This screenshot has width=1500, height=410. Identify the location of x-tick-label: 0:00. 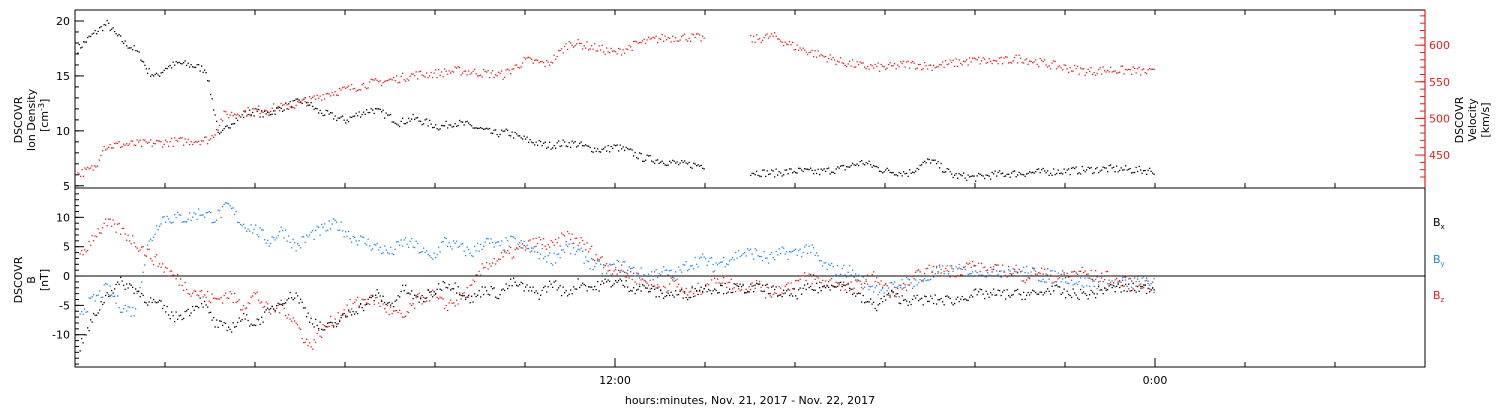
(1155, 380).